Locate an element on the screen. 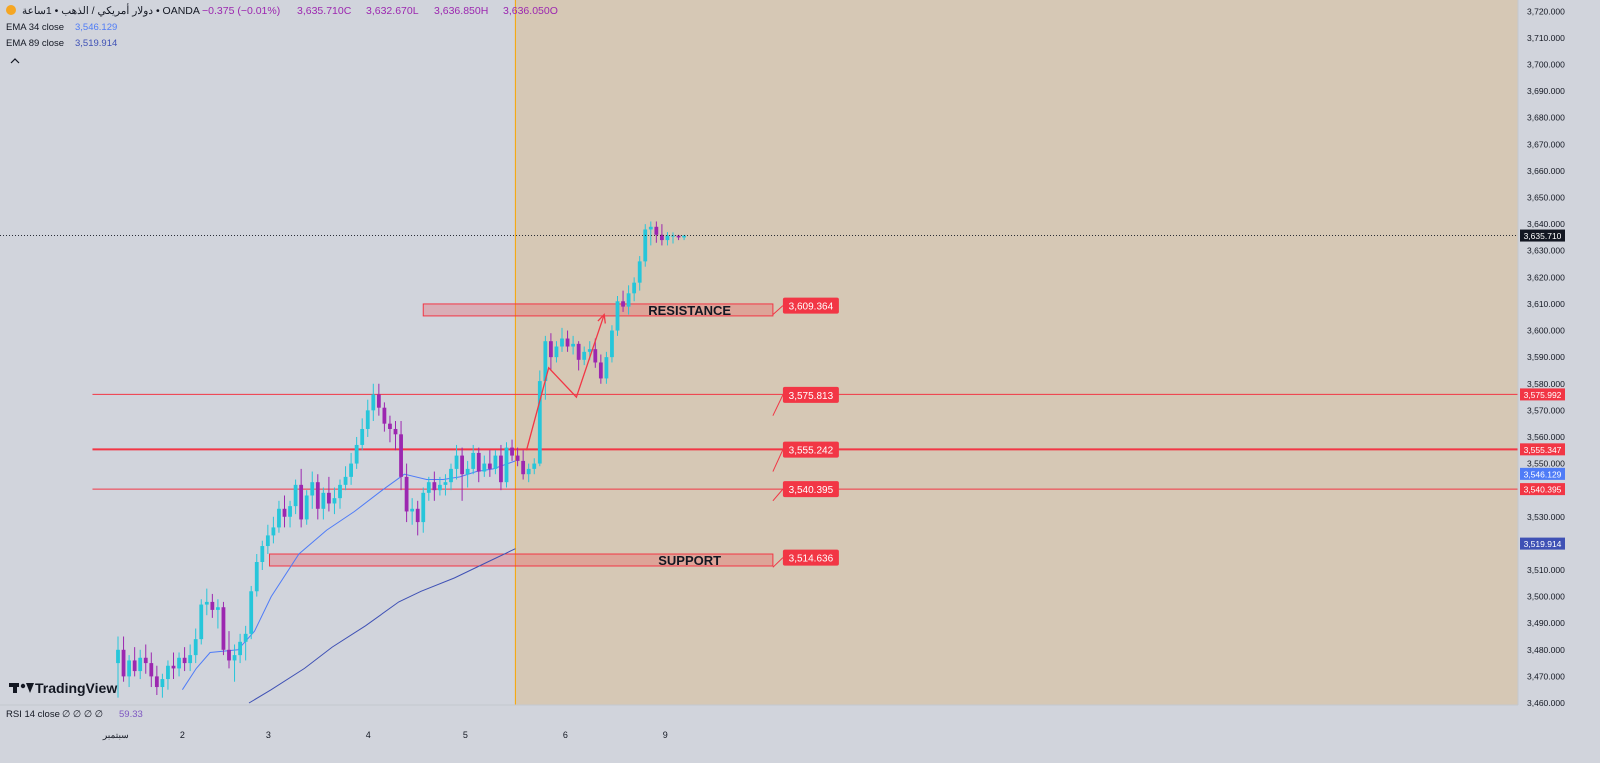 The height and width of the screenshot is (763, 1600). price-callout: 3,575.813 is located at coordinates (805, 401).